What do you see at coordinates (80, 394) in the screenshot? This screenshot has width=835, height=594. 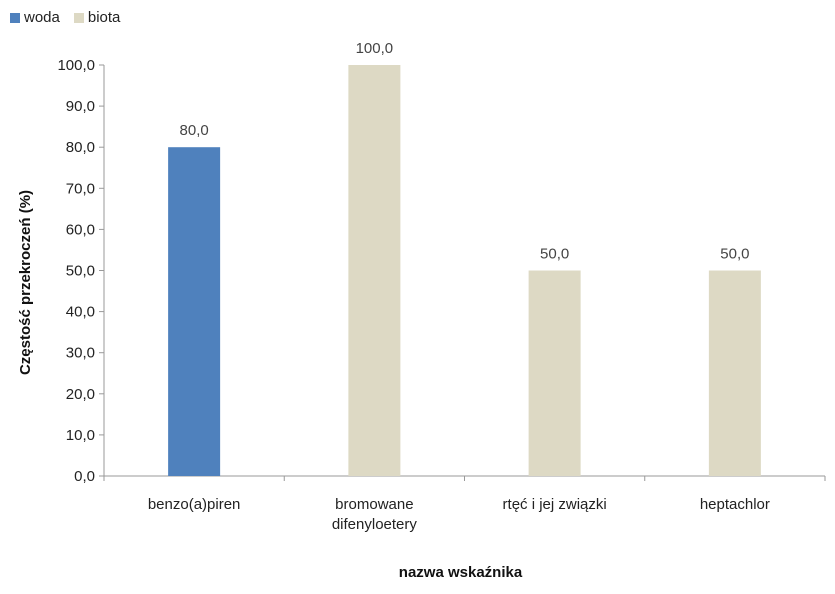 I see `y-tick-label: 20,0` at bounding box center [80, 394].